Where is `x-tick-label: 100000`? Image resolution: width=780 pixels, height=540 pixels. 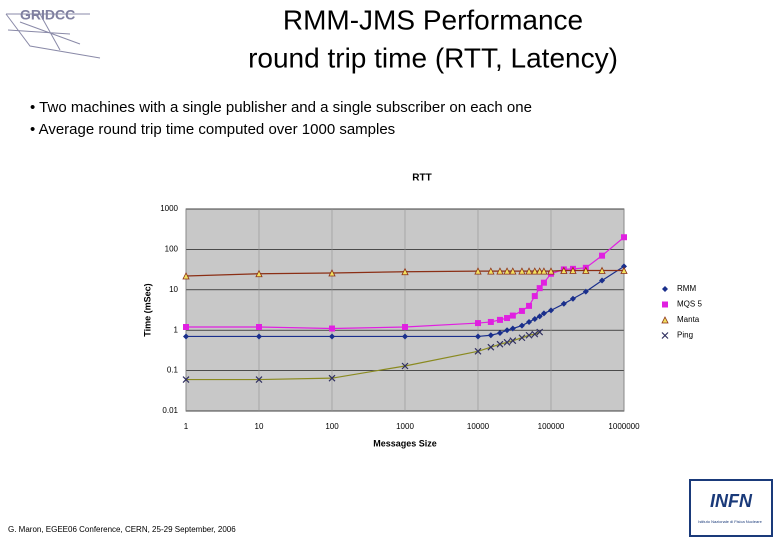 x-tick-label: 100000 is located at coordinates (551, 426).